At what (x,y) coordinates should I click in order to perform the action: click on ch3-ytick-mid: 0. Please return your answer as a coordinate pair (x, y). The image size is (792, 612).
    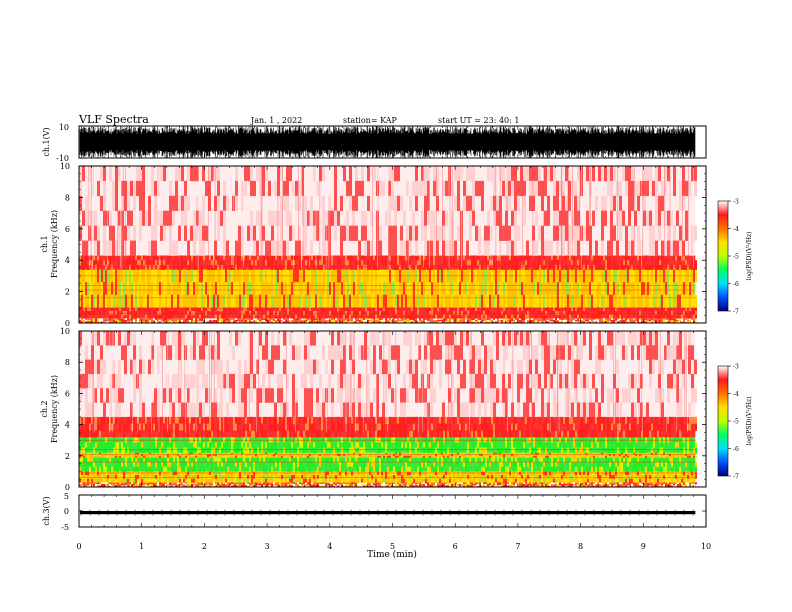
    Looking at the image, I should click on (66, 511).